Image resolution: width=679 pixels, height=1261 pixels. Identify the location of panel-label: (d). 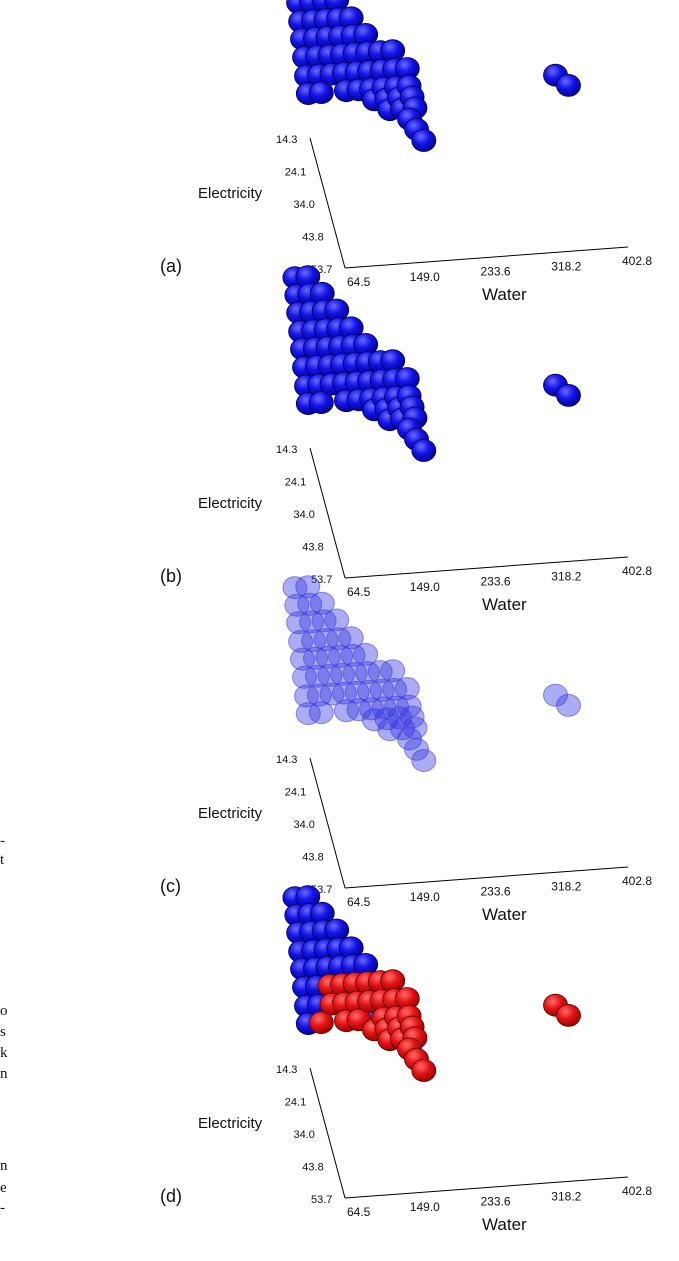
(171, 1196).